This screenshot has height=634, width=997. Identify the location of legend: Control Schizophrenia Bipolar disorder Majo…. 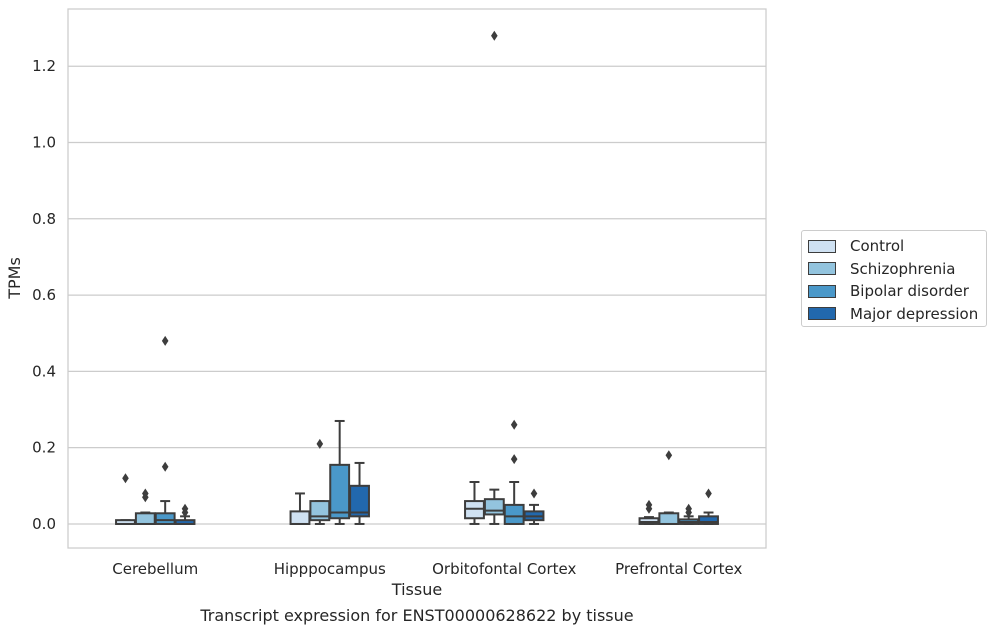
(894, 278).